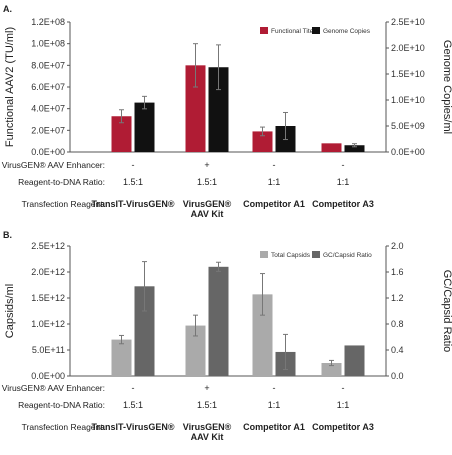  What do you see at coordinates (274, 427) in the screenshot?
I see `panel-b-reagent-label: Competitor A1` at bounding box center [274, 427].